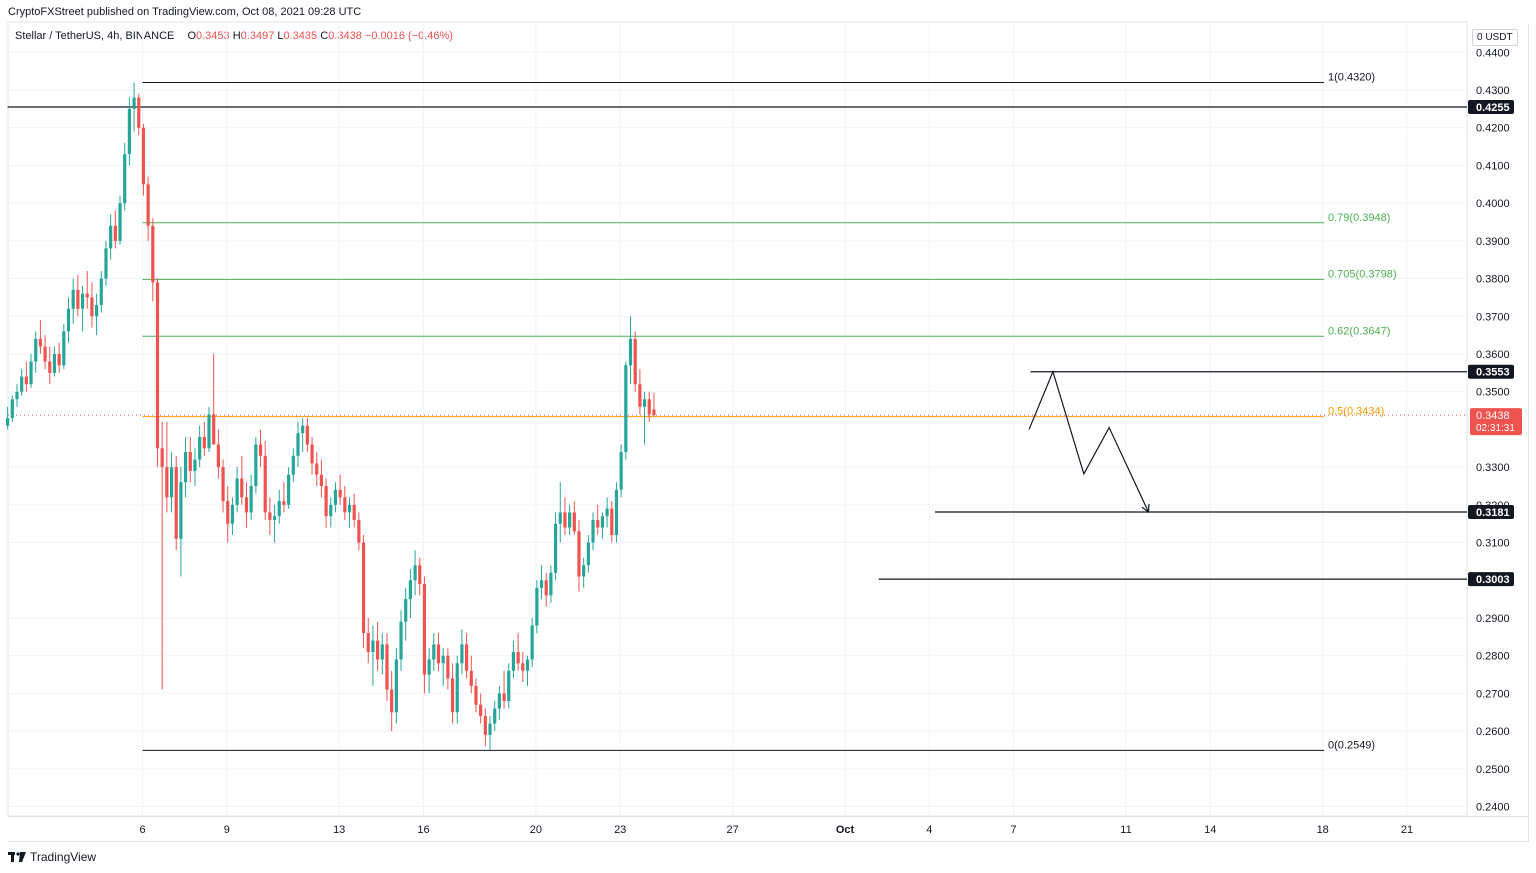 This screenshot has height=873, width=1536. Describe the element at coordinates (1362, 274) in the screenshot. I see `fib-level-label: 0.705(0.3798)` at that location.